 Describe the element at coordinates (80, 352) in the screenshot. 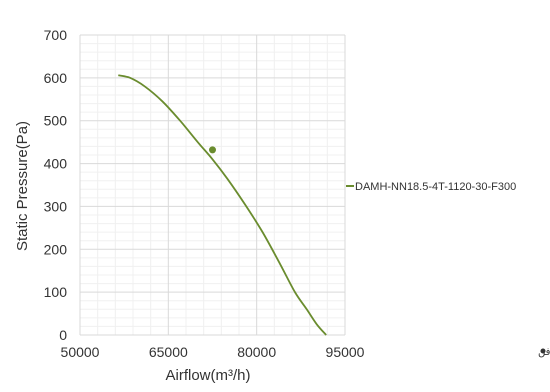

I see `x-tick-label: 50000` at that location.